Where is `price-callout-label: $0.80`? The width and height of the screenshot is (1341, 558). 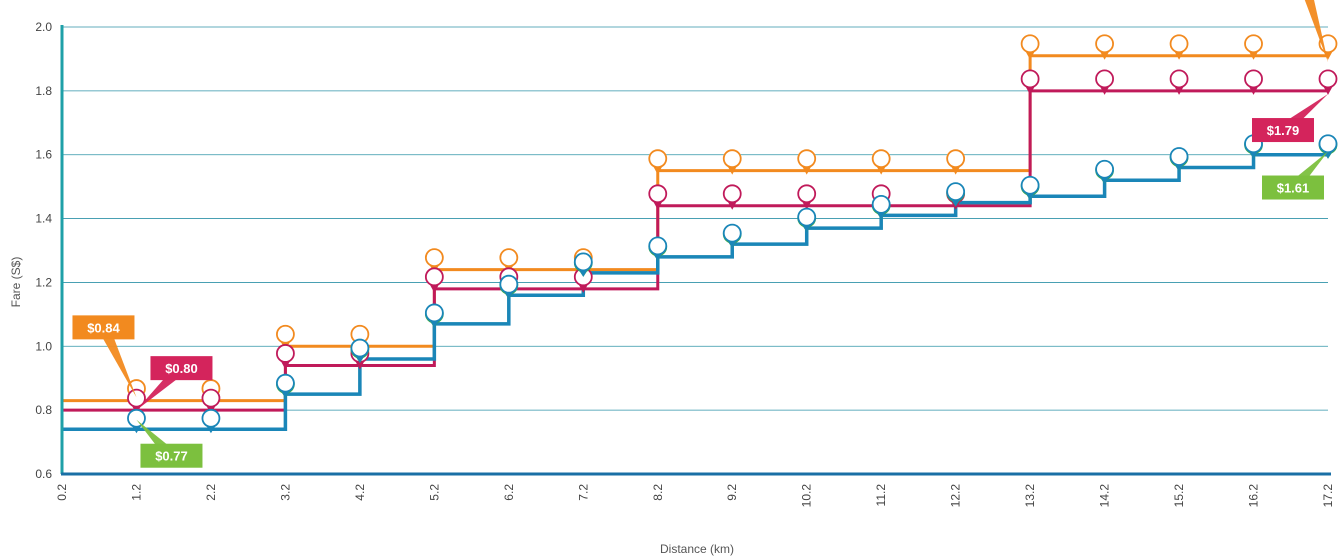 price-callout-label: $0.80 is located at coordinates (181, 368).